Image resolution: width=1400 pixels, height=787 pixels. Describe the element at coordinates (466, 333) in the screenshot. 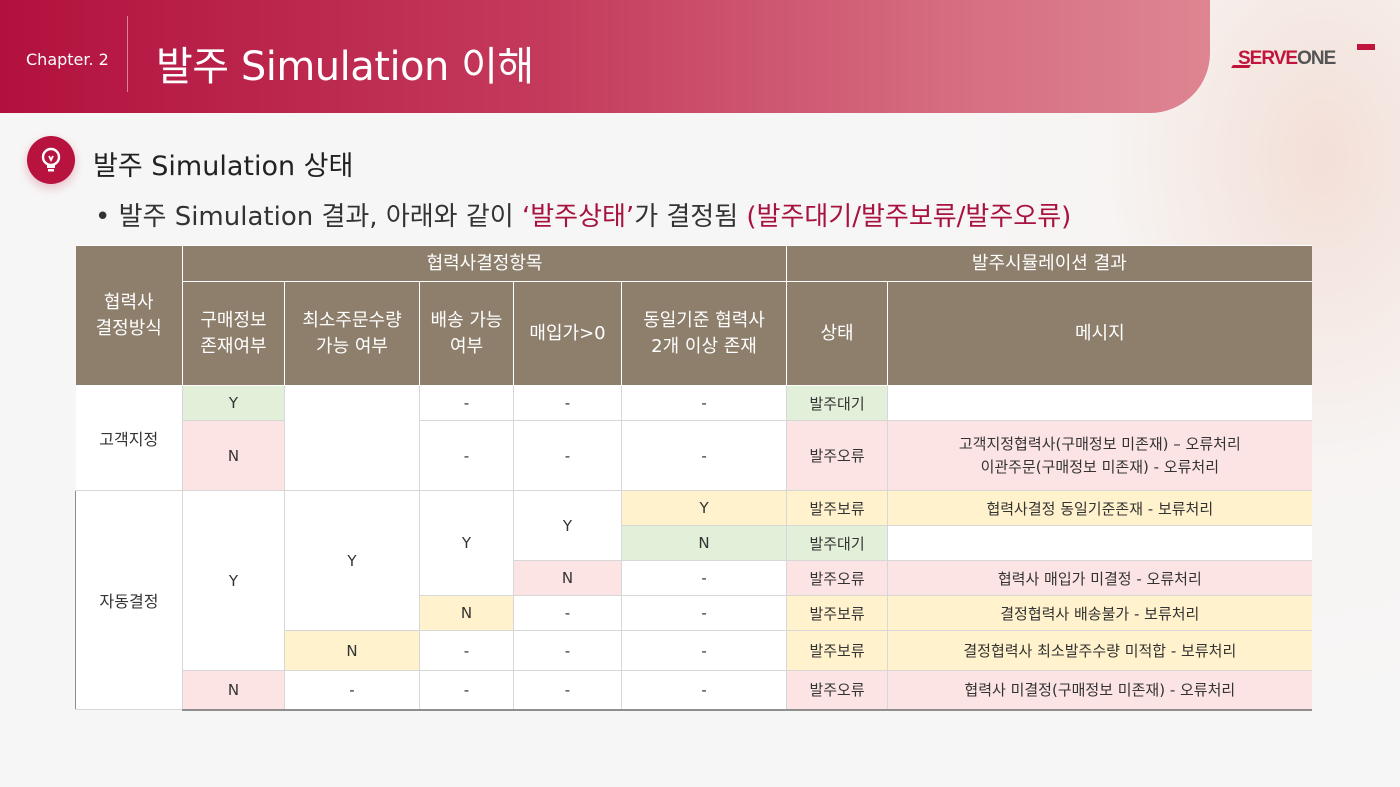

I see `header-delivery: 배송 가능 여부` at that location.